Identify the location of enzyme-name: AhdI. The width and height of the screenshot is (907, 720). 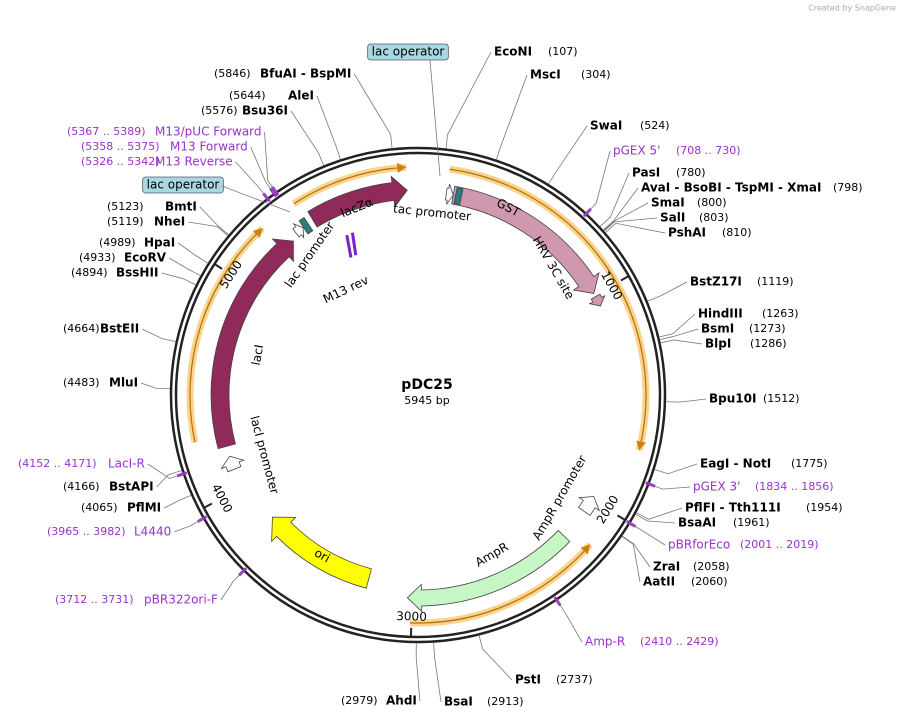
(401, 701).